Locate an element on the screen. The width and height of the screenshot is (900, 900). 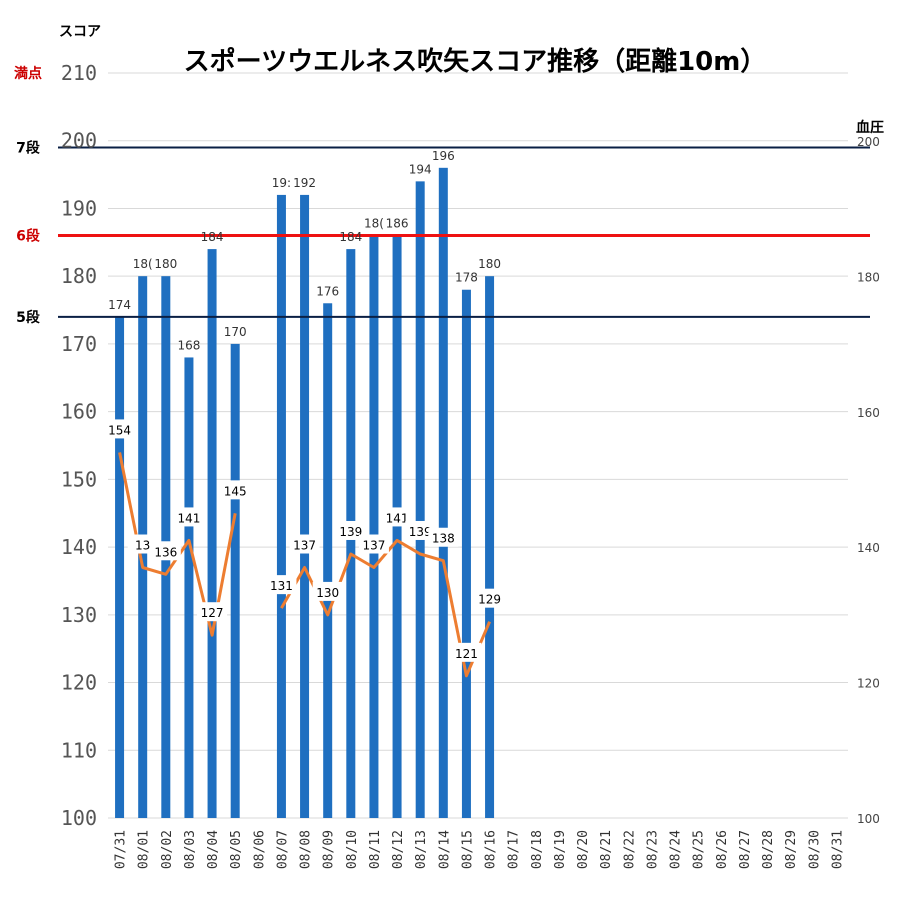
x-tick-label: 08/04 is located at coordinates (213, 849).